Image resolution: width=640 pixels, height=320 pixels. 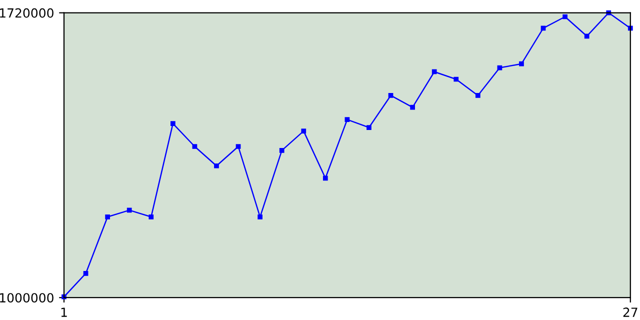 What do you see at coordinates (27, 13) in the screenshot?
I see `y-tick-label: 1720000` at bounding box center [27, 13].